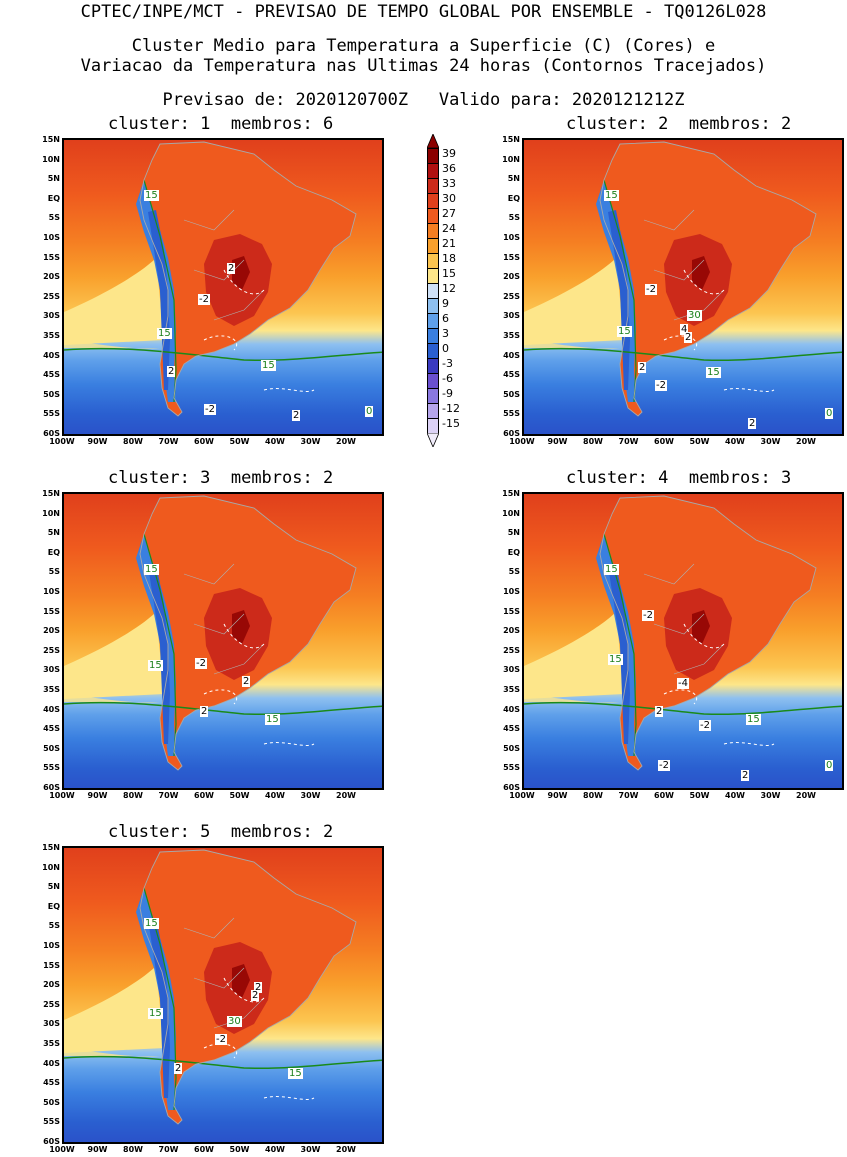 The width and height of the screenshot is (847, 1157). What do you see at coordinates (282, 124) in the screenshot?
I see `membros-label: membros: 6` at bounding box center [282, 124].